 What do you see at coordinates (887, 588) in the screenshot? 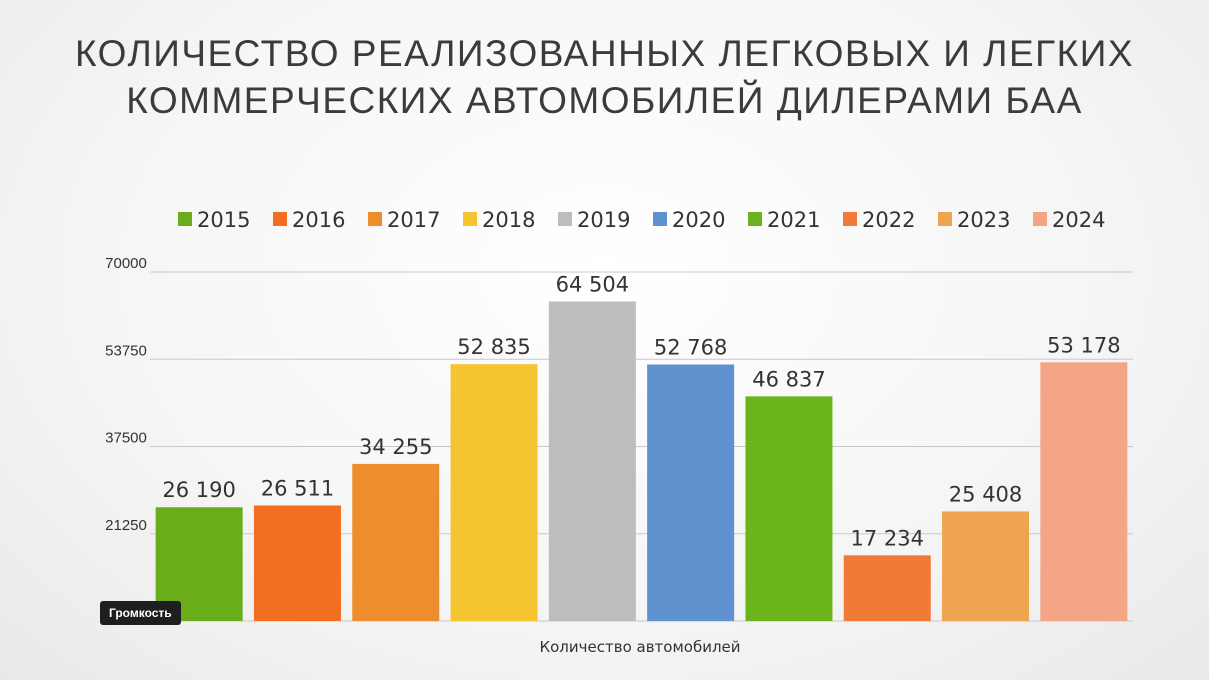
I see `bar-2022` at bounding box center [887, 588].